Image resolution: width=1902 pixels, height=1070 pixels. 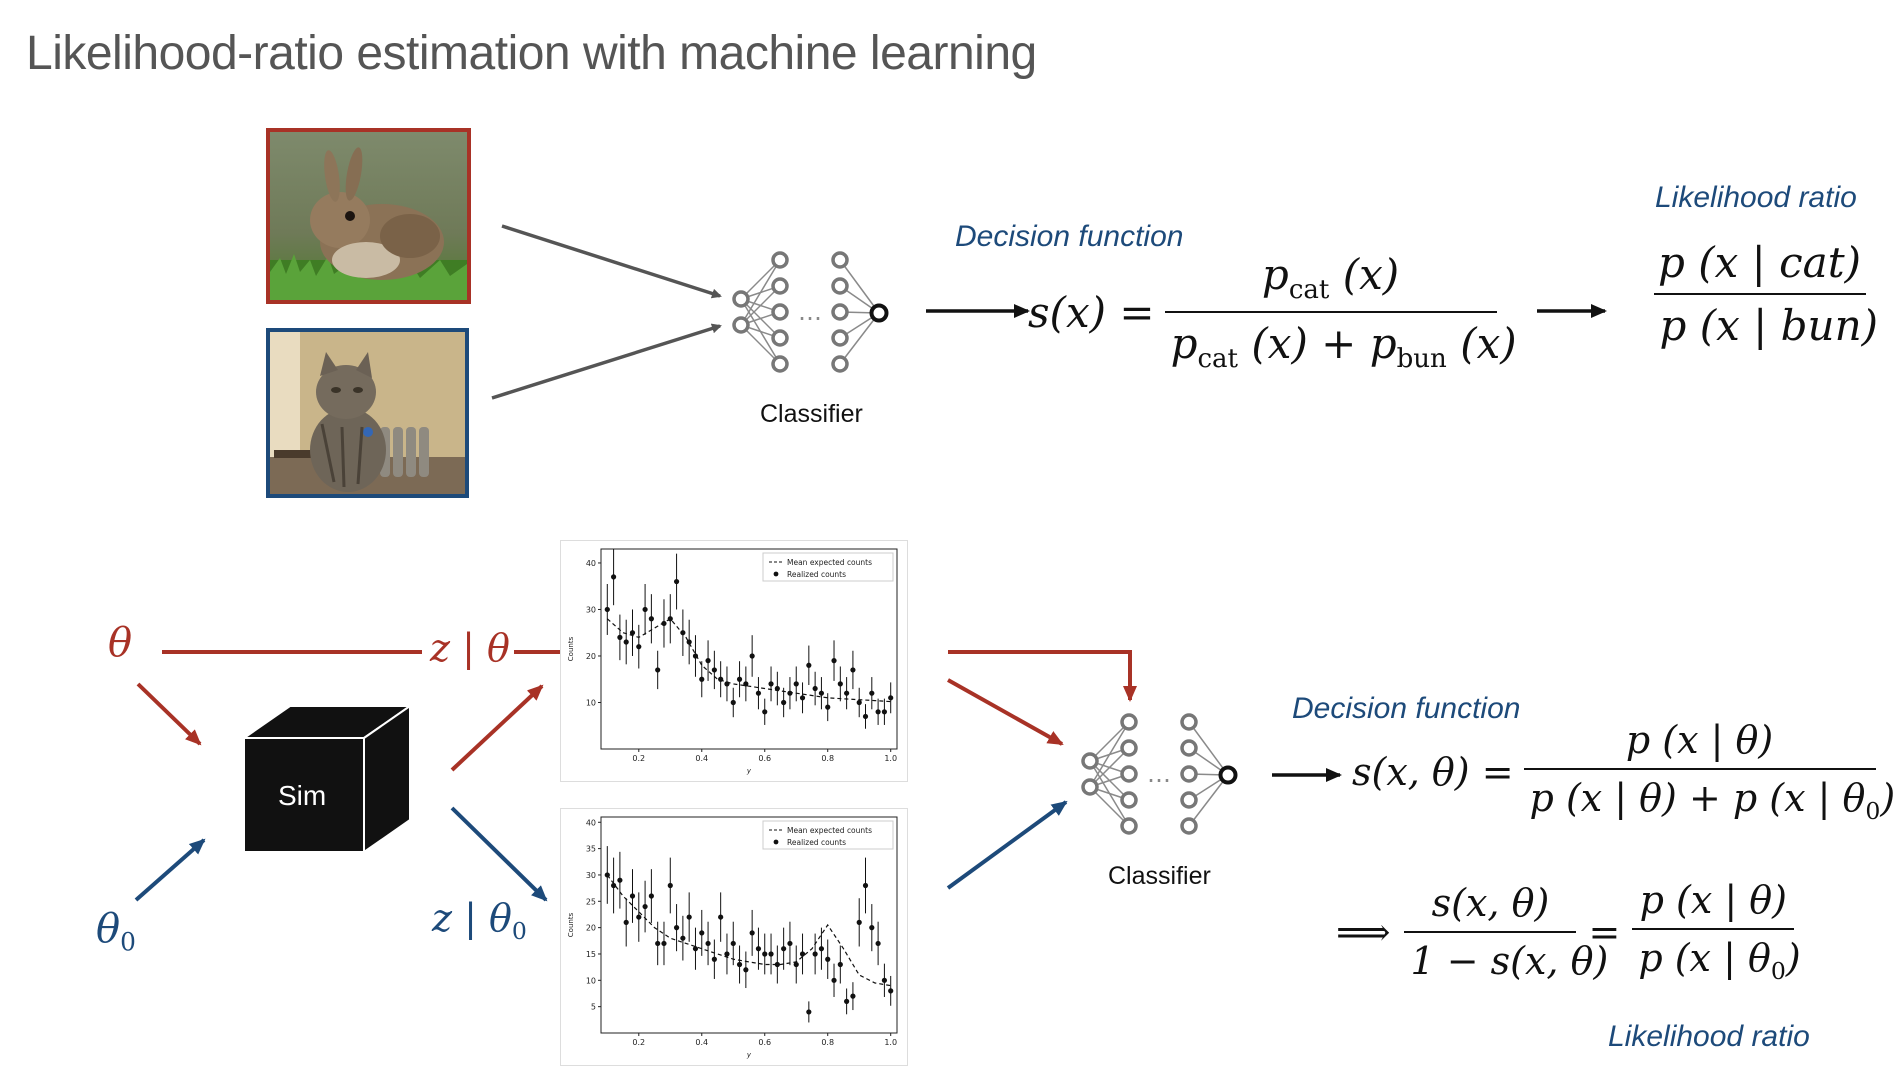 What do you see at coordinates (1228, 775) in the screenshot?
I see `bottom-output-node` at bounding box center [1228, 775].